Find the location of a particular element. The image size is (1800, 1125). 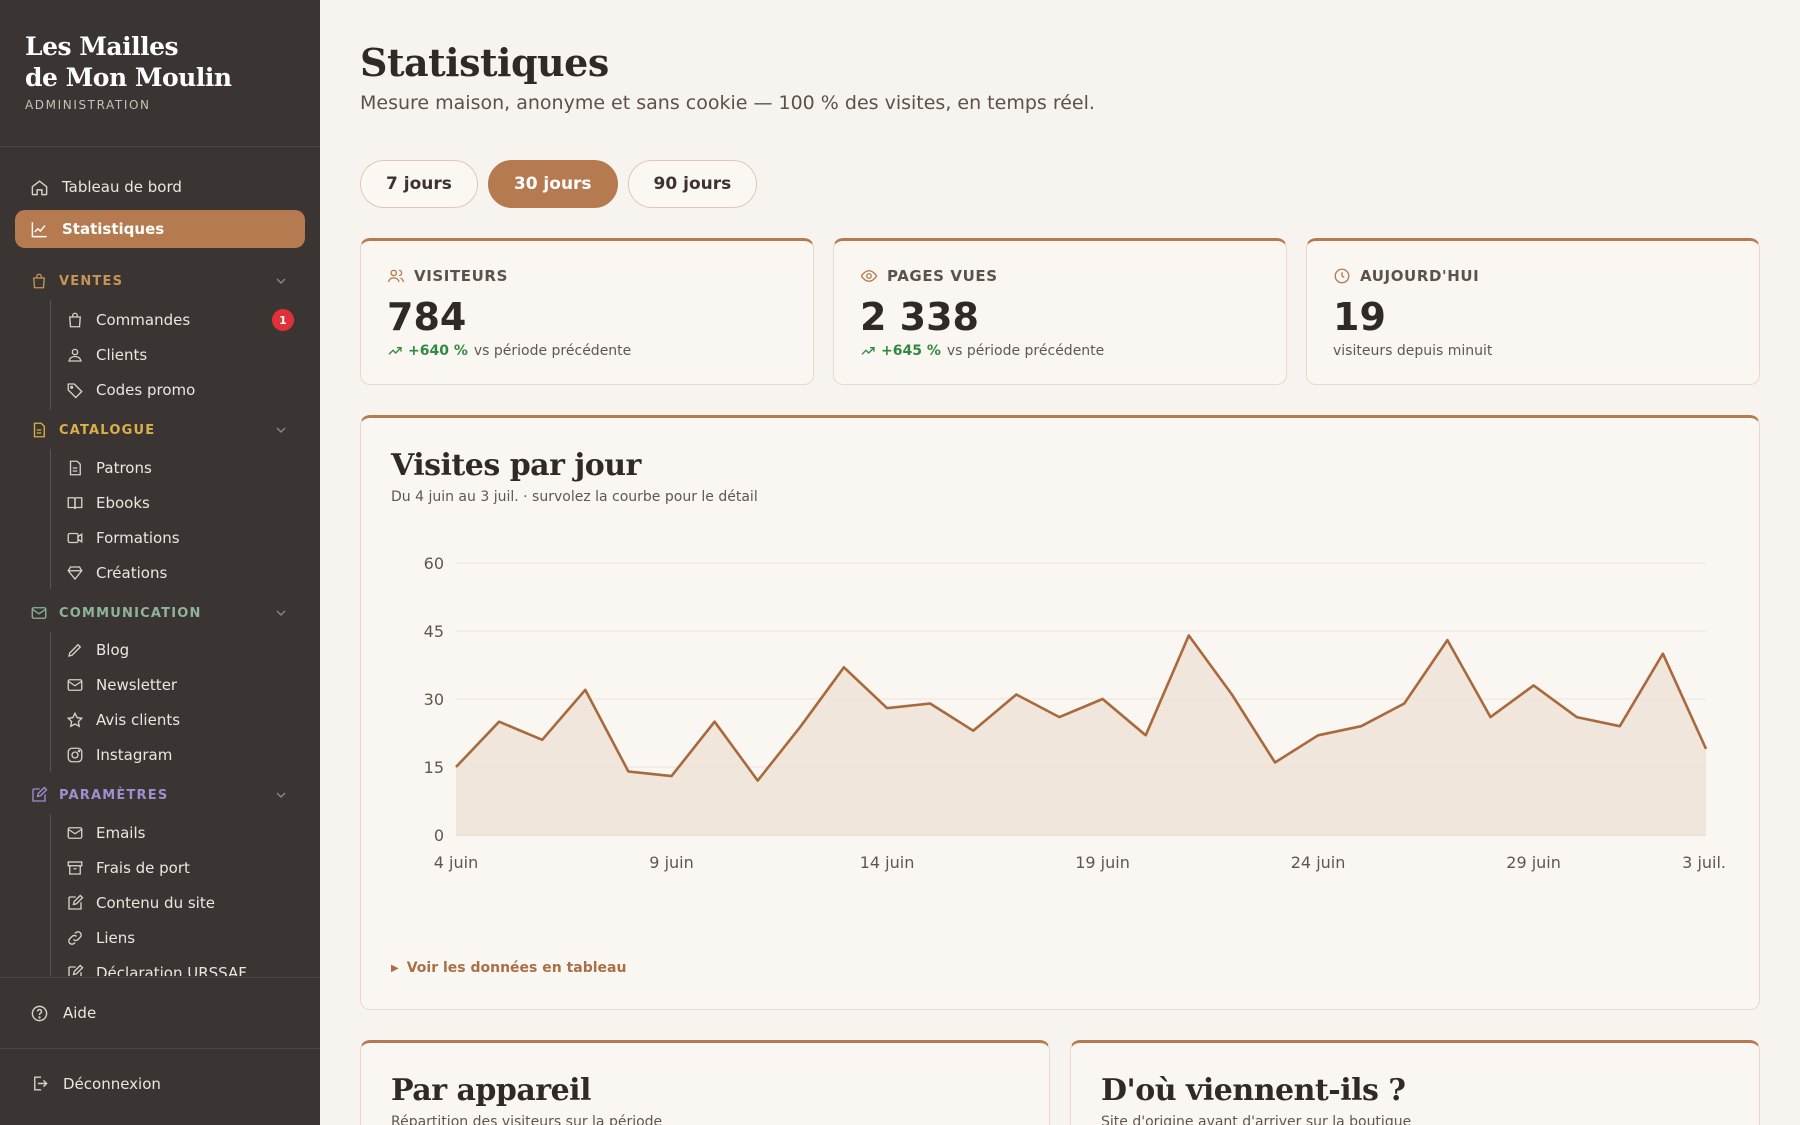

show-table-toggle: ▶ Voir les données en tableau is located at coordinates (508, 968).